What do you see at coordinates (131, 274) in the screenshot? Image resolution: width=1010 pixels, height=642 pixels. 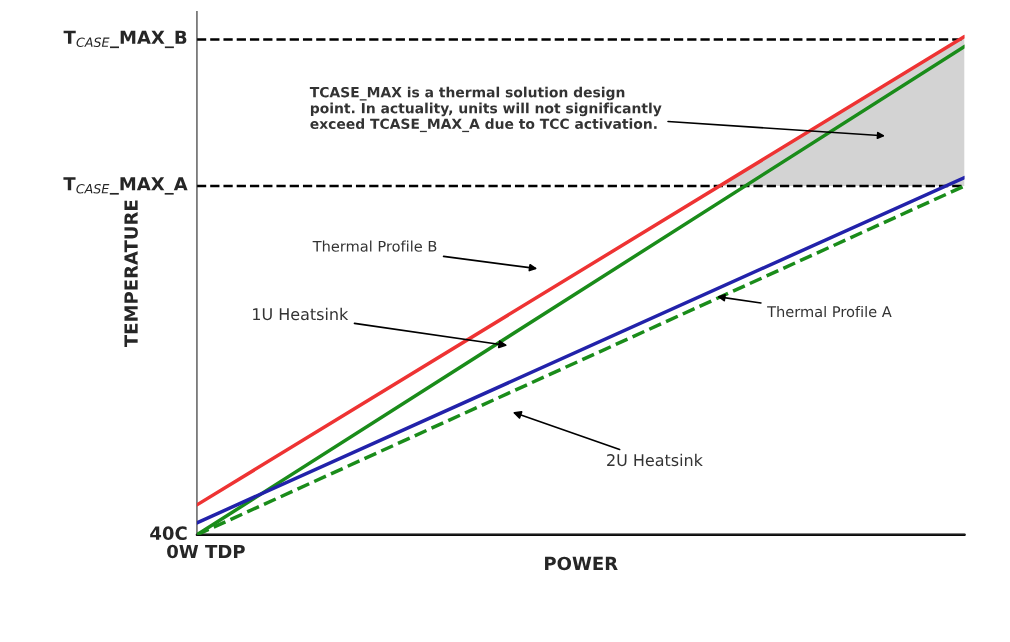 I see `y-axis-title: TEMPERATURE` at bounding box center [131, 274].